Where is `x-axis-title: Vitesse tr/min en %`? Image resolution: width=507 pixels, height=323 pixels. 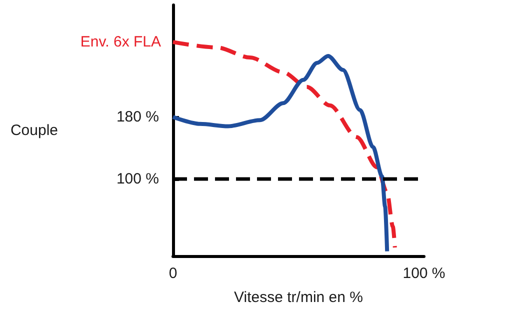
x-axis-title: Vitesse tr/min en % is located at coordinates (298, 297).